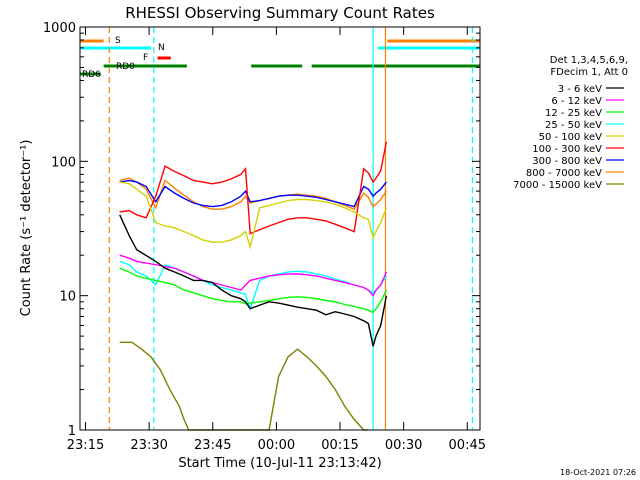  I want to click on legend-entry-8: 7000 - 15000 keV, so click(557, 185).